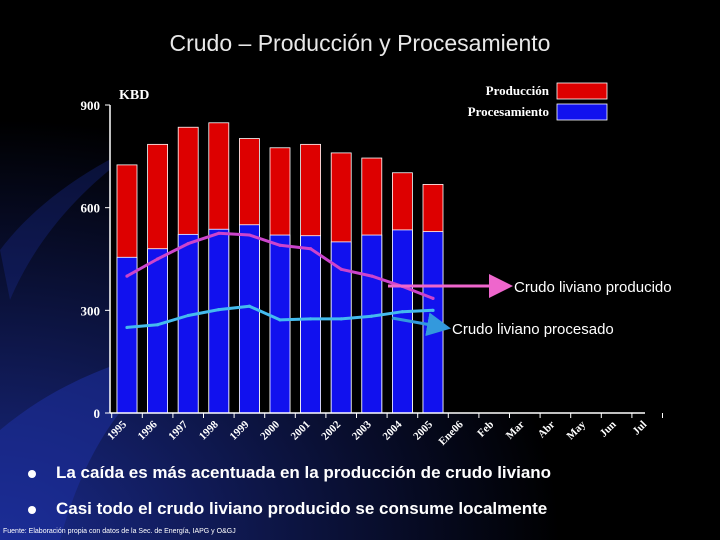  I want to click on x-tick-label: 2003, so click(362, 430).